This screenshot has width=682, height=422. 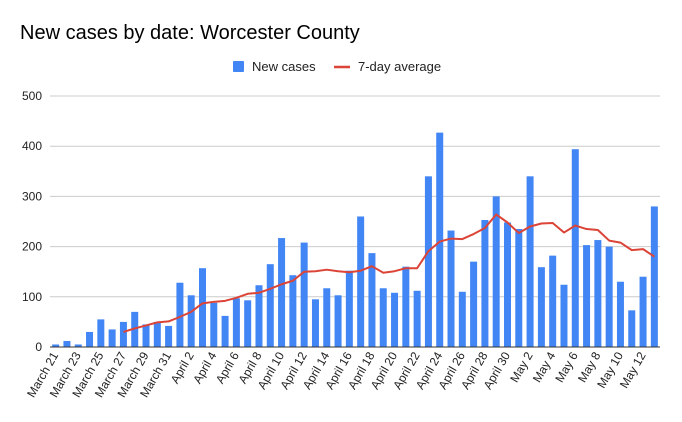 What do you see at coordinates (32, 196) in the screenshot?
I see `y-tick-label: 300` at bounding box center [32, 196].